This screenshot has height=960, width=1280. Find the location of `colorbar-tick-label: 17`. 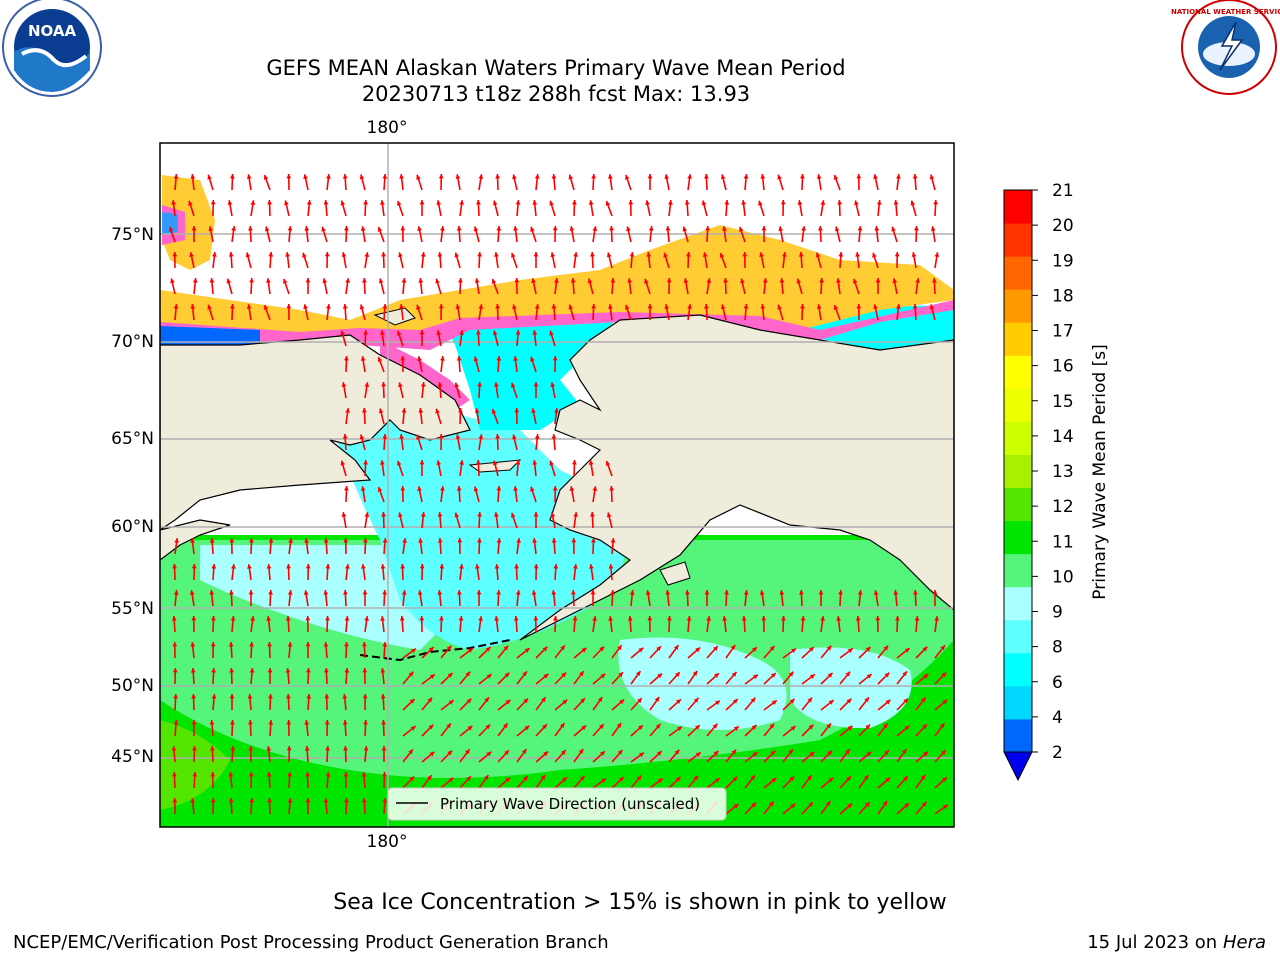

colorbar-tick-label: 17 is located at coordinates (1063, 332).